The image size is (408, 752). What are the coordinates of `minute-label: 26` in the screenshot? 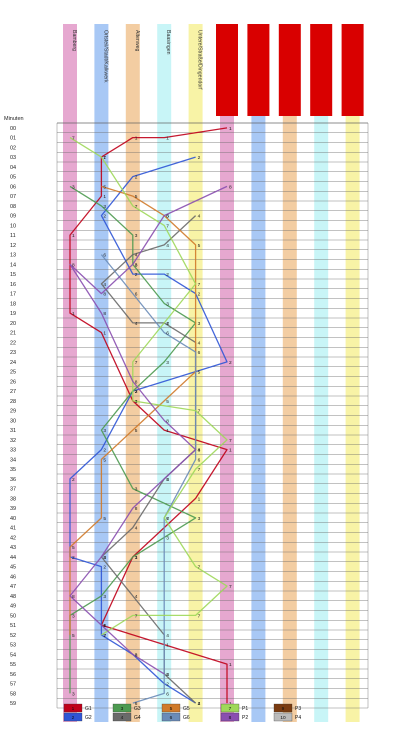 It's located at (13, 382).